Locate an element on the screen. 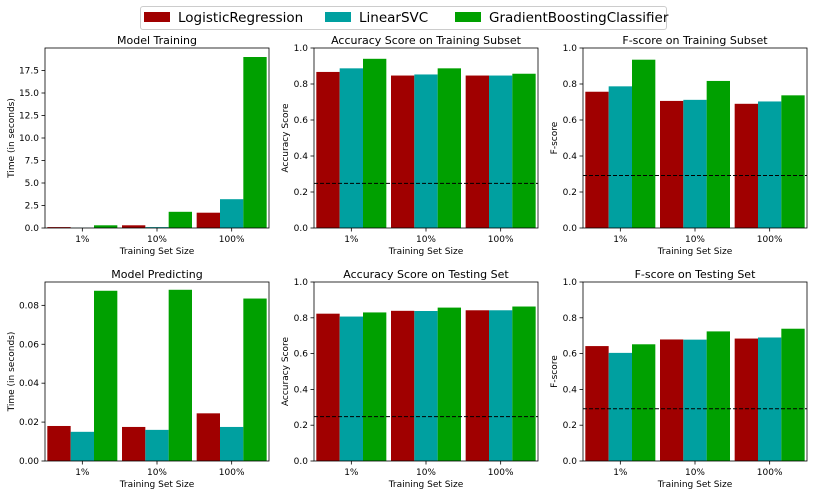  chart-title: Model Training is located at coordinates (157, 40).